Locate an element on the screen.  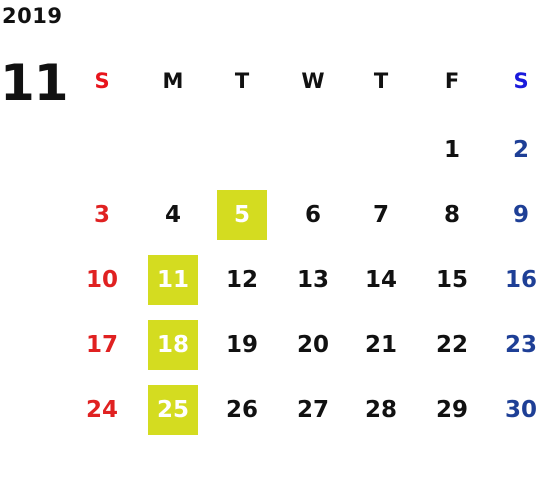
day-cell: 21 is located at coordinates (380, 345).